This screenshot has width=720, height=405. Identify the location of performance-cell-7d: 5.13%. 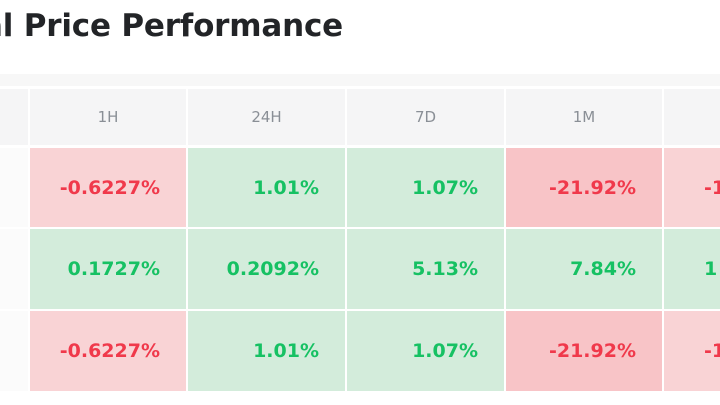
(425, 269).